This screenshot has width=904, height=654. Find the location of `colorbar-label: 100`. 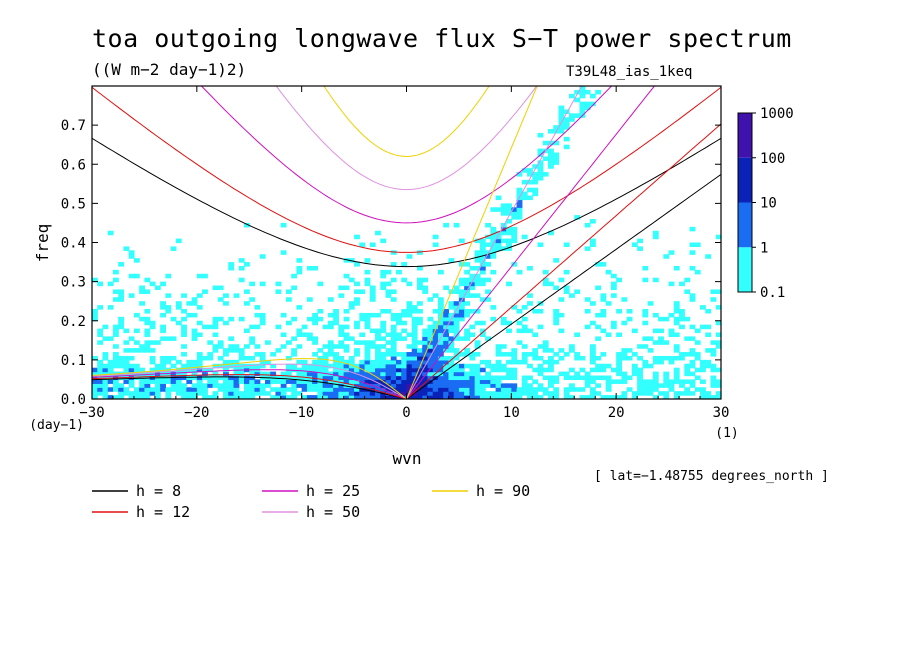

colorbar-label: 100 is located at coordinates (772, 159).